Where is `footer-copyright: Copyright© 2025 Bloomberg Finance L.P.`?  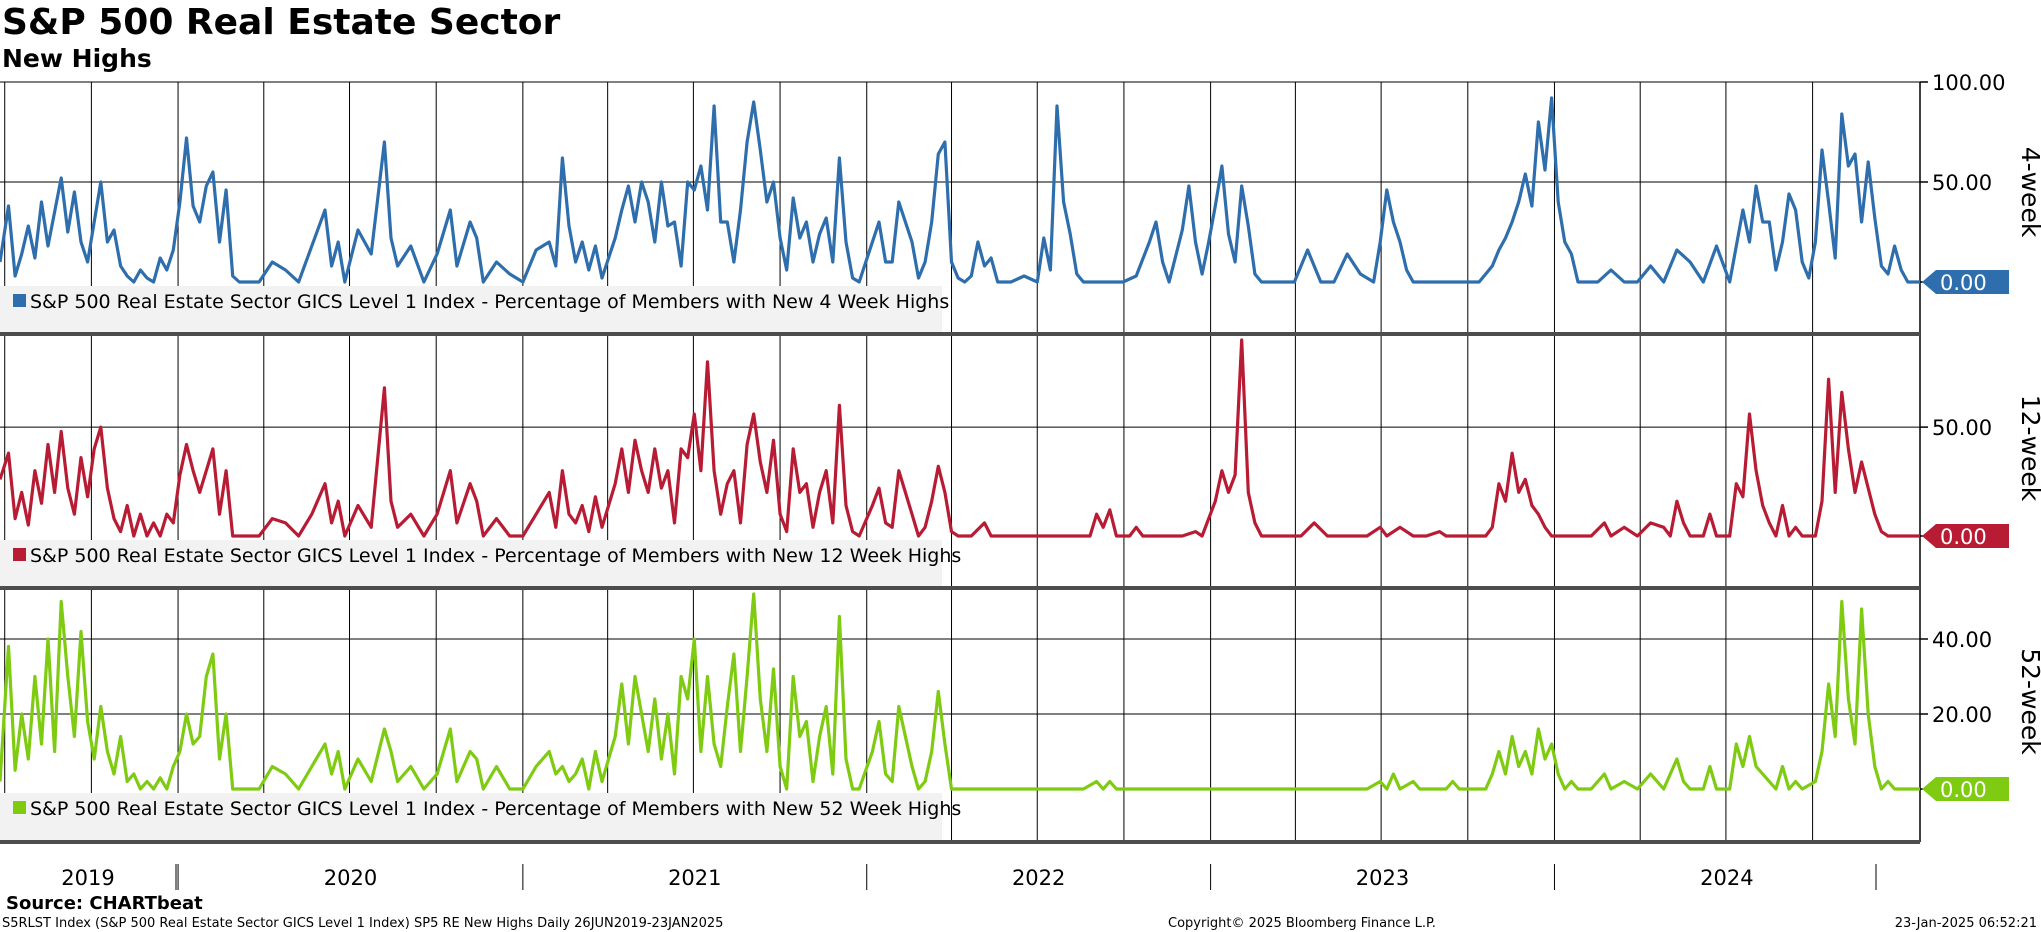 footer-copyright: Copyright© 2025 Bloomberg Finance L.P. is located at coordinates (1302, 923).